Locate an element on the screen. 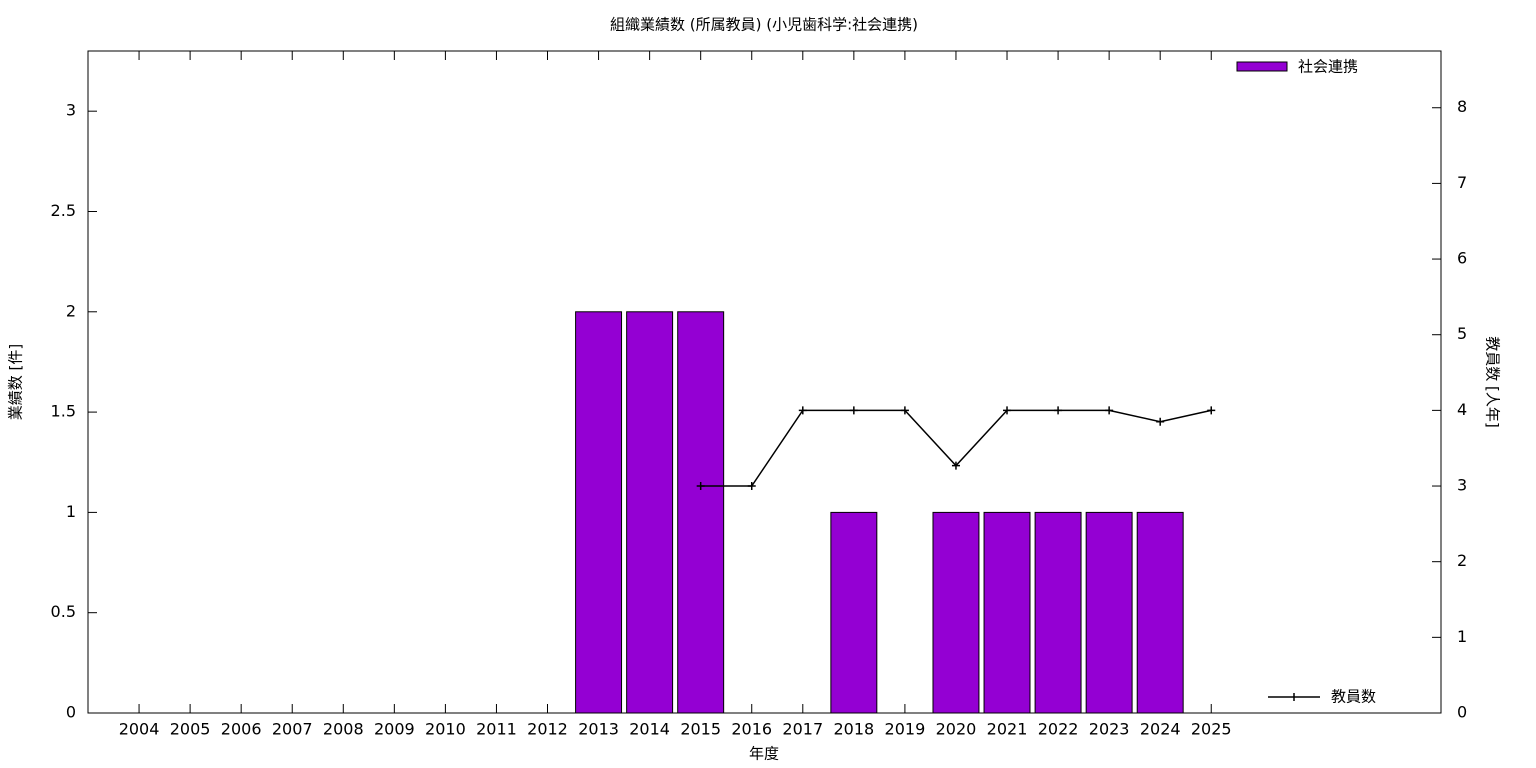 The height and width of the screenshot is (768, 1536). y-tick-label: 1.5 is located at coordinates (63, 411).